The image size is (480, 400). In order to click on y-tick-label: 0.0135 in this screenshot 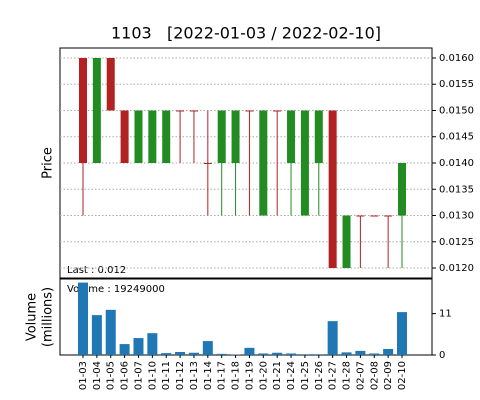, I will do `click(456, 189)`.